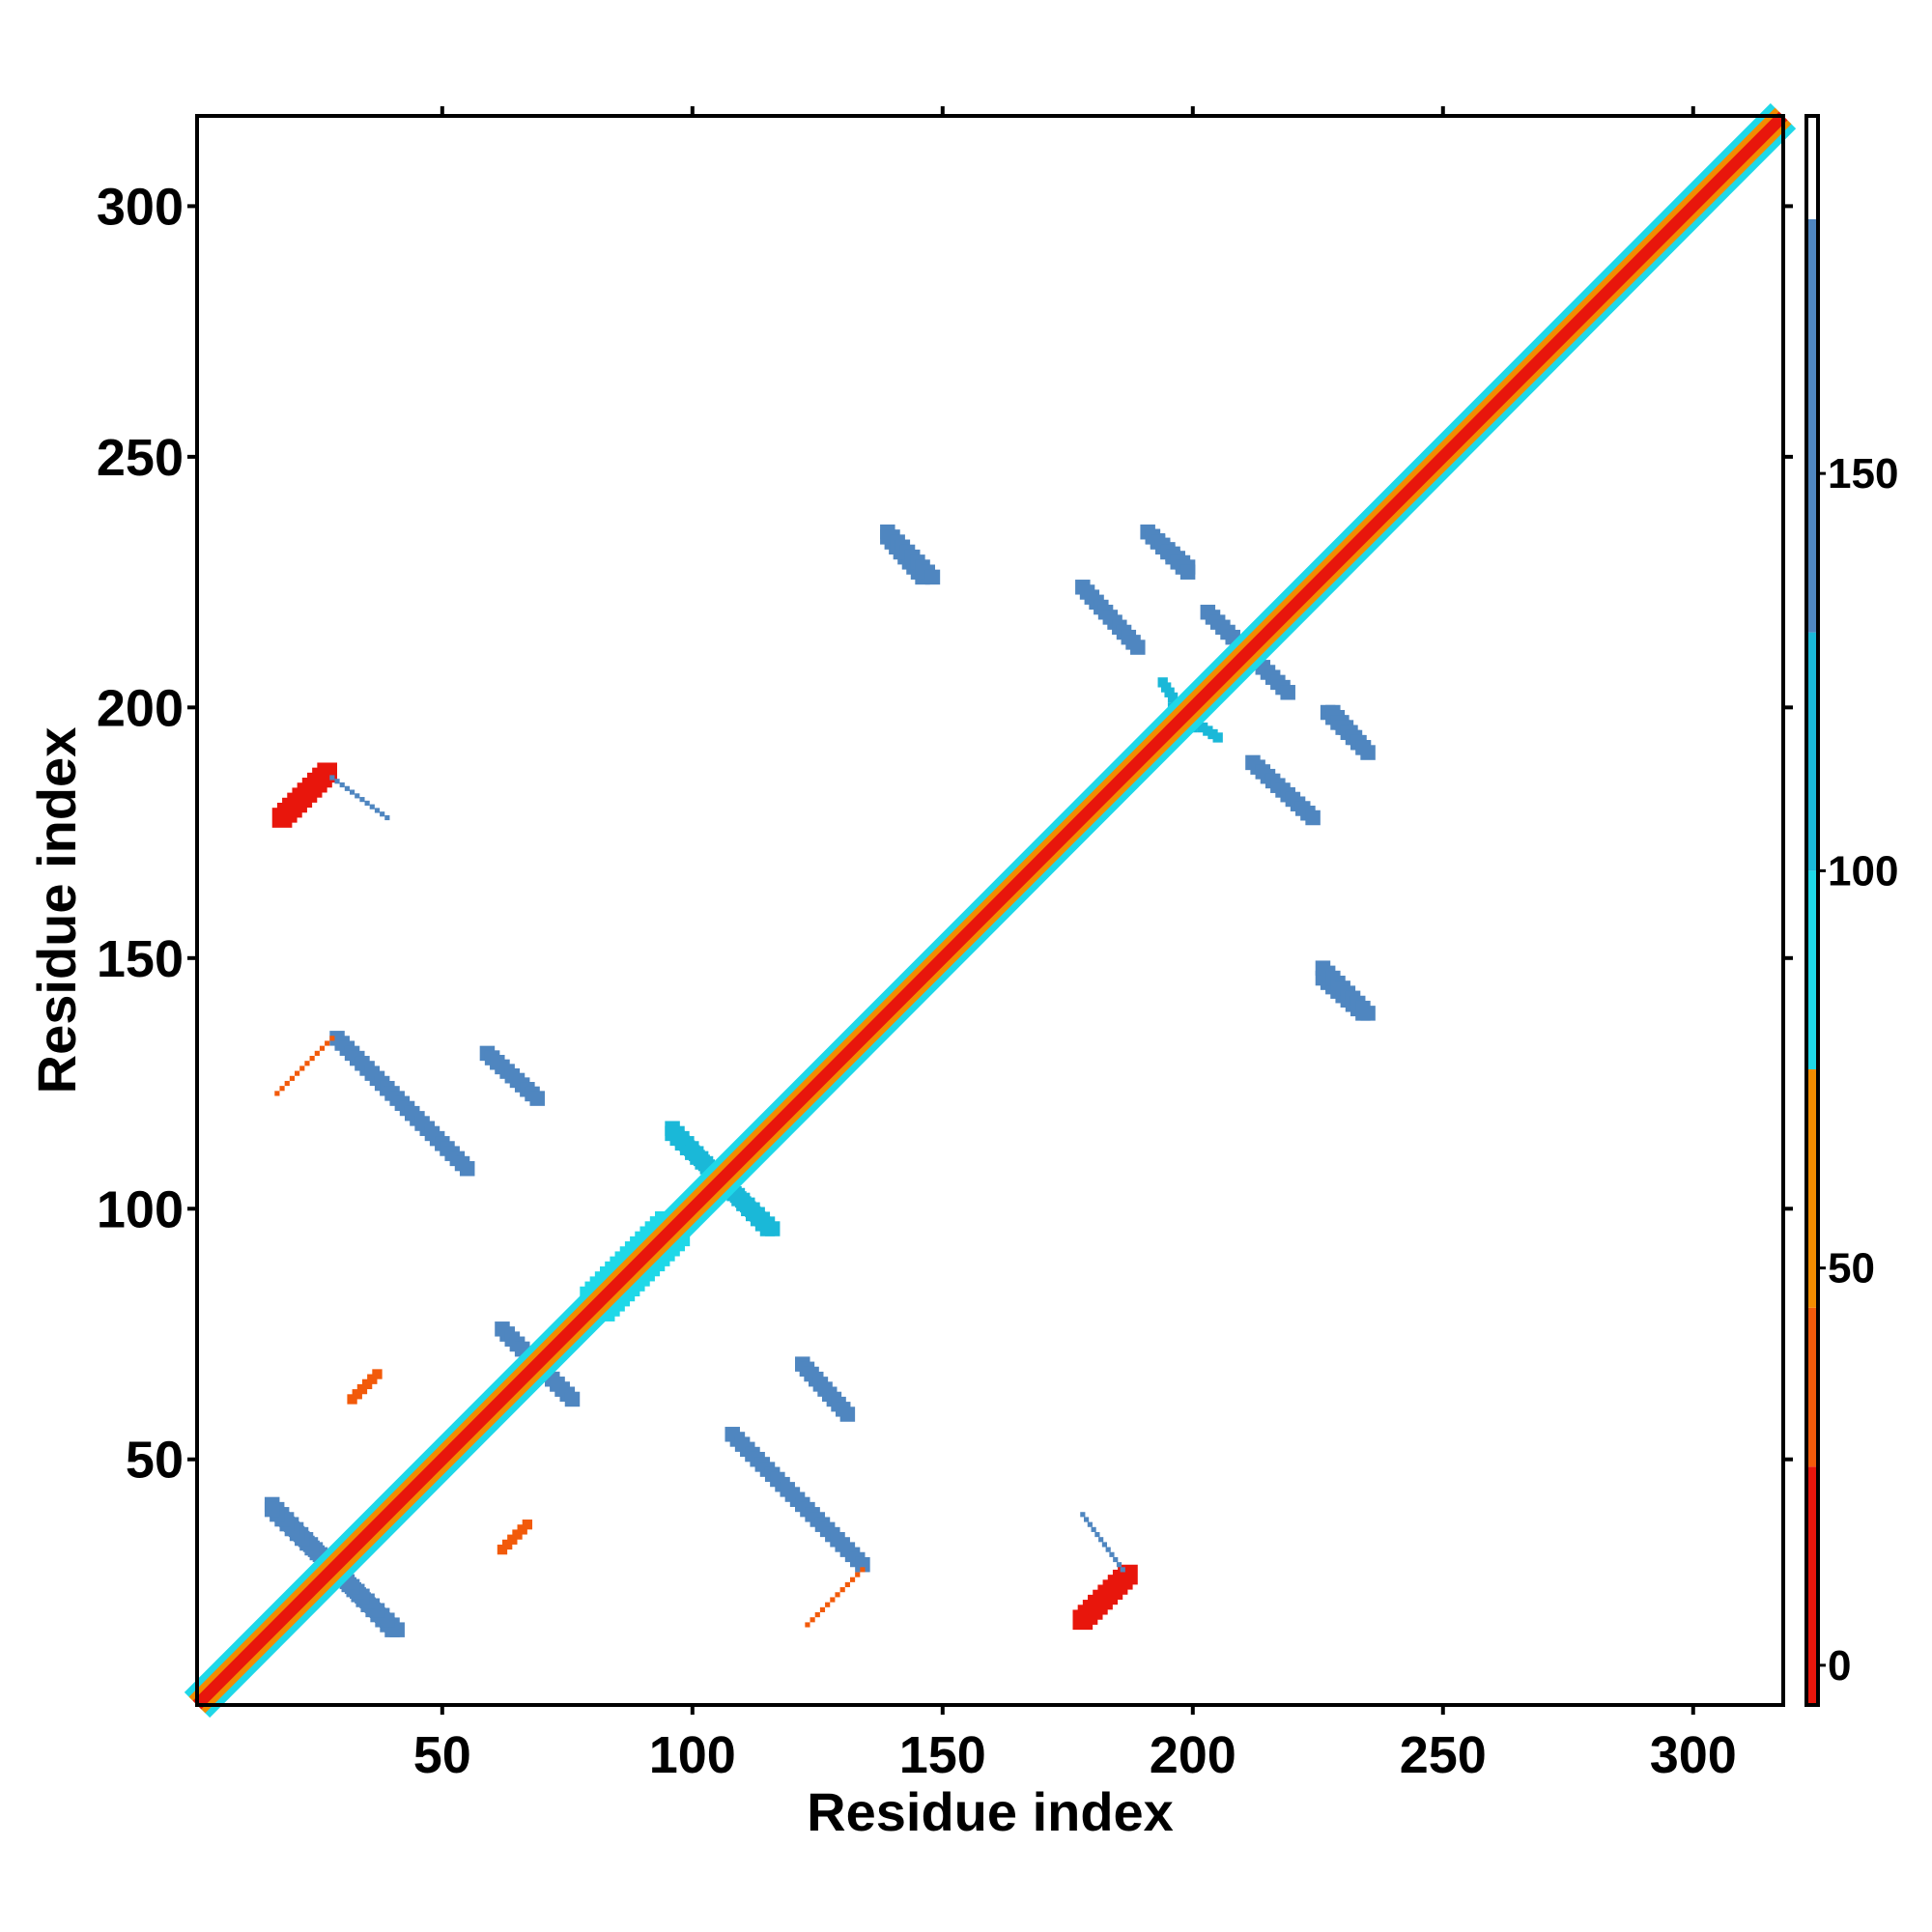 The height and width of the screenshot is (1932, 1932). Describe the element at coordinates (1693, 1755) in the screenshot. I see `x-tick-label: 300` at that location.